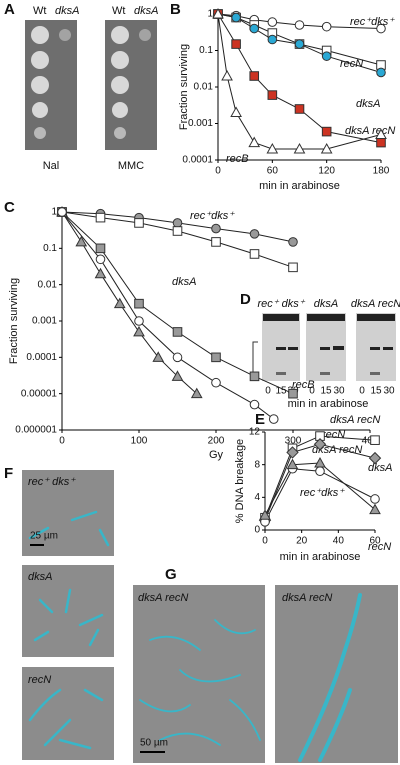  What do you see at coordinates (9, 9) in the screenshot?
I see `panel-label: A` at bounding box center [9, 9].